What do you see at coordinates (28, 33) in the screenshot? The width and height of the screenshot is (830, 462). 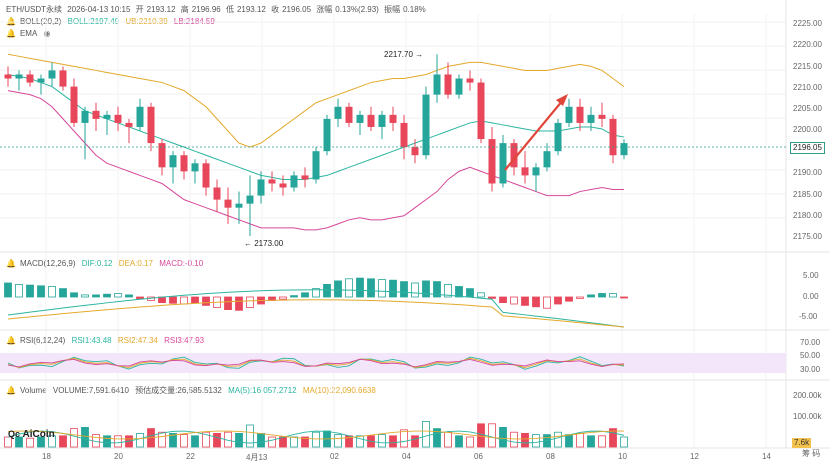 I see `ema-name: EMA` at bounding box center [28, 33].